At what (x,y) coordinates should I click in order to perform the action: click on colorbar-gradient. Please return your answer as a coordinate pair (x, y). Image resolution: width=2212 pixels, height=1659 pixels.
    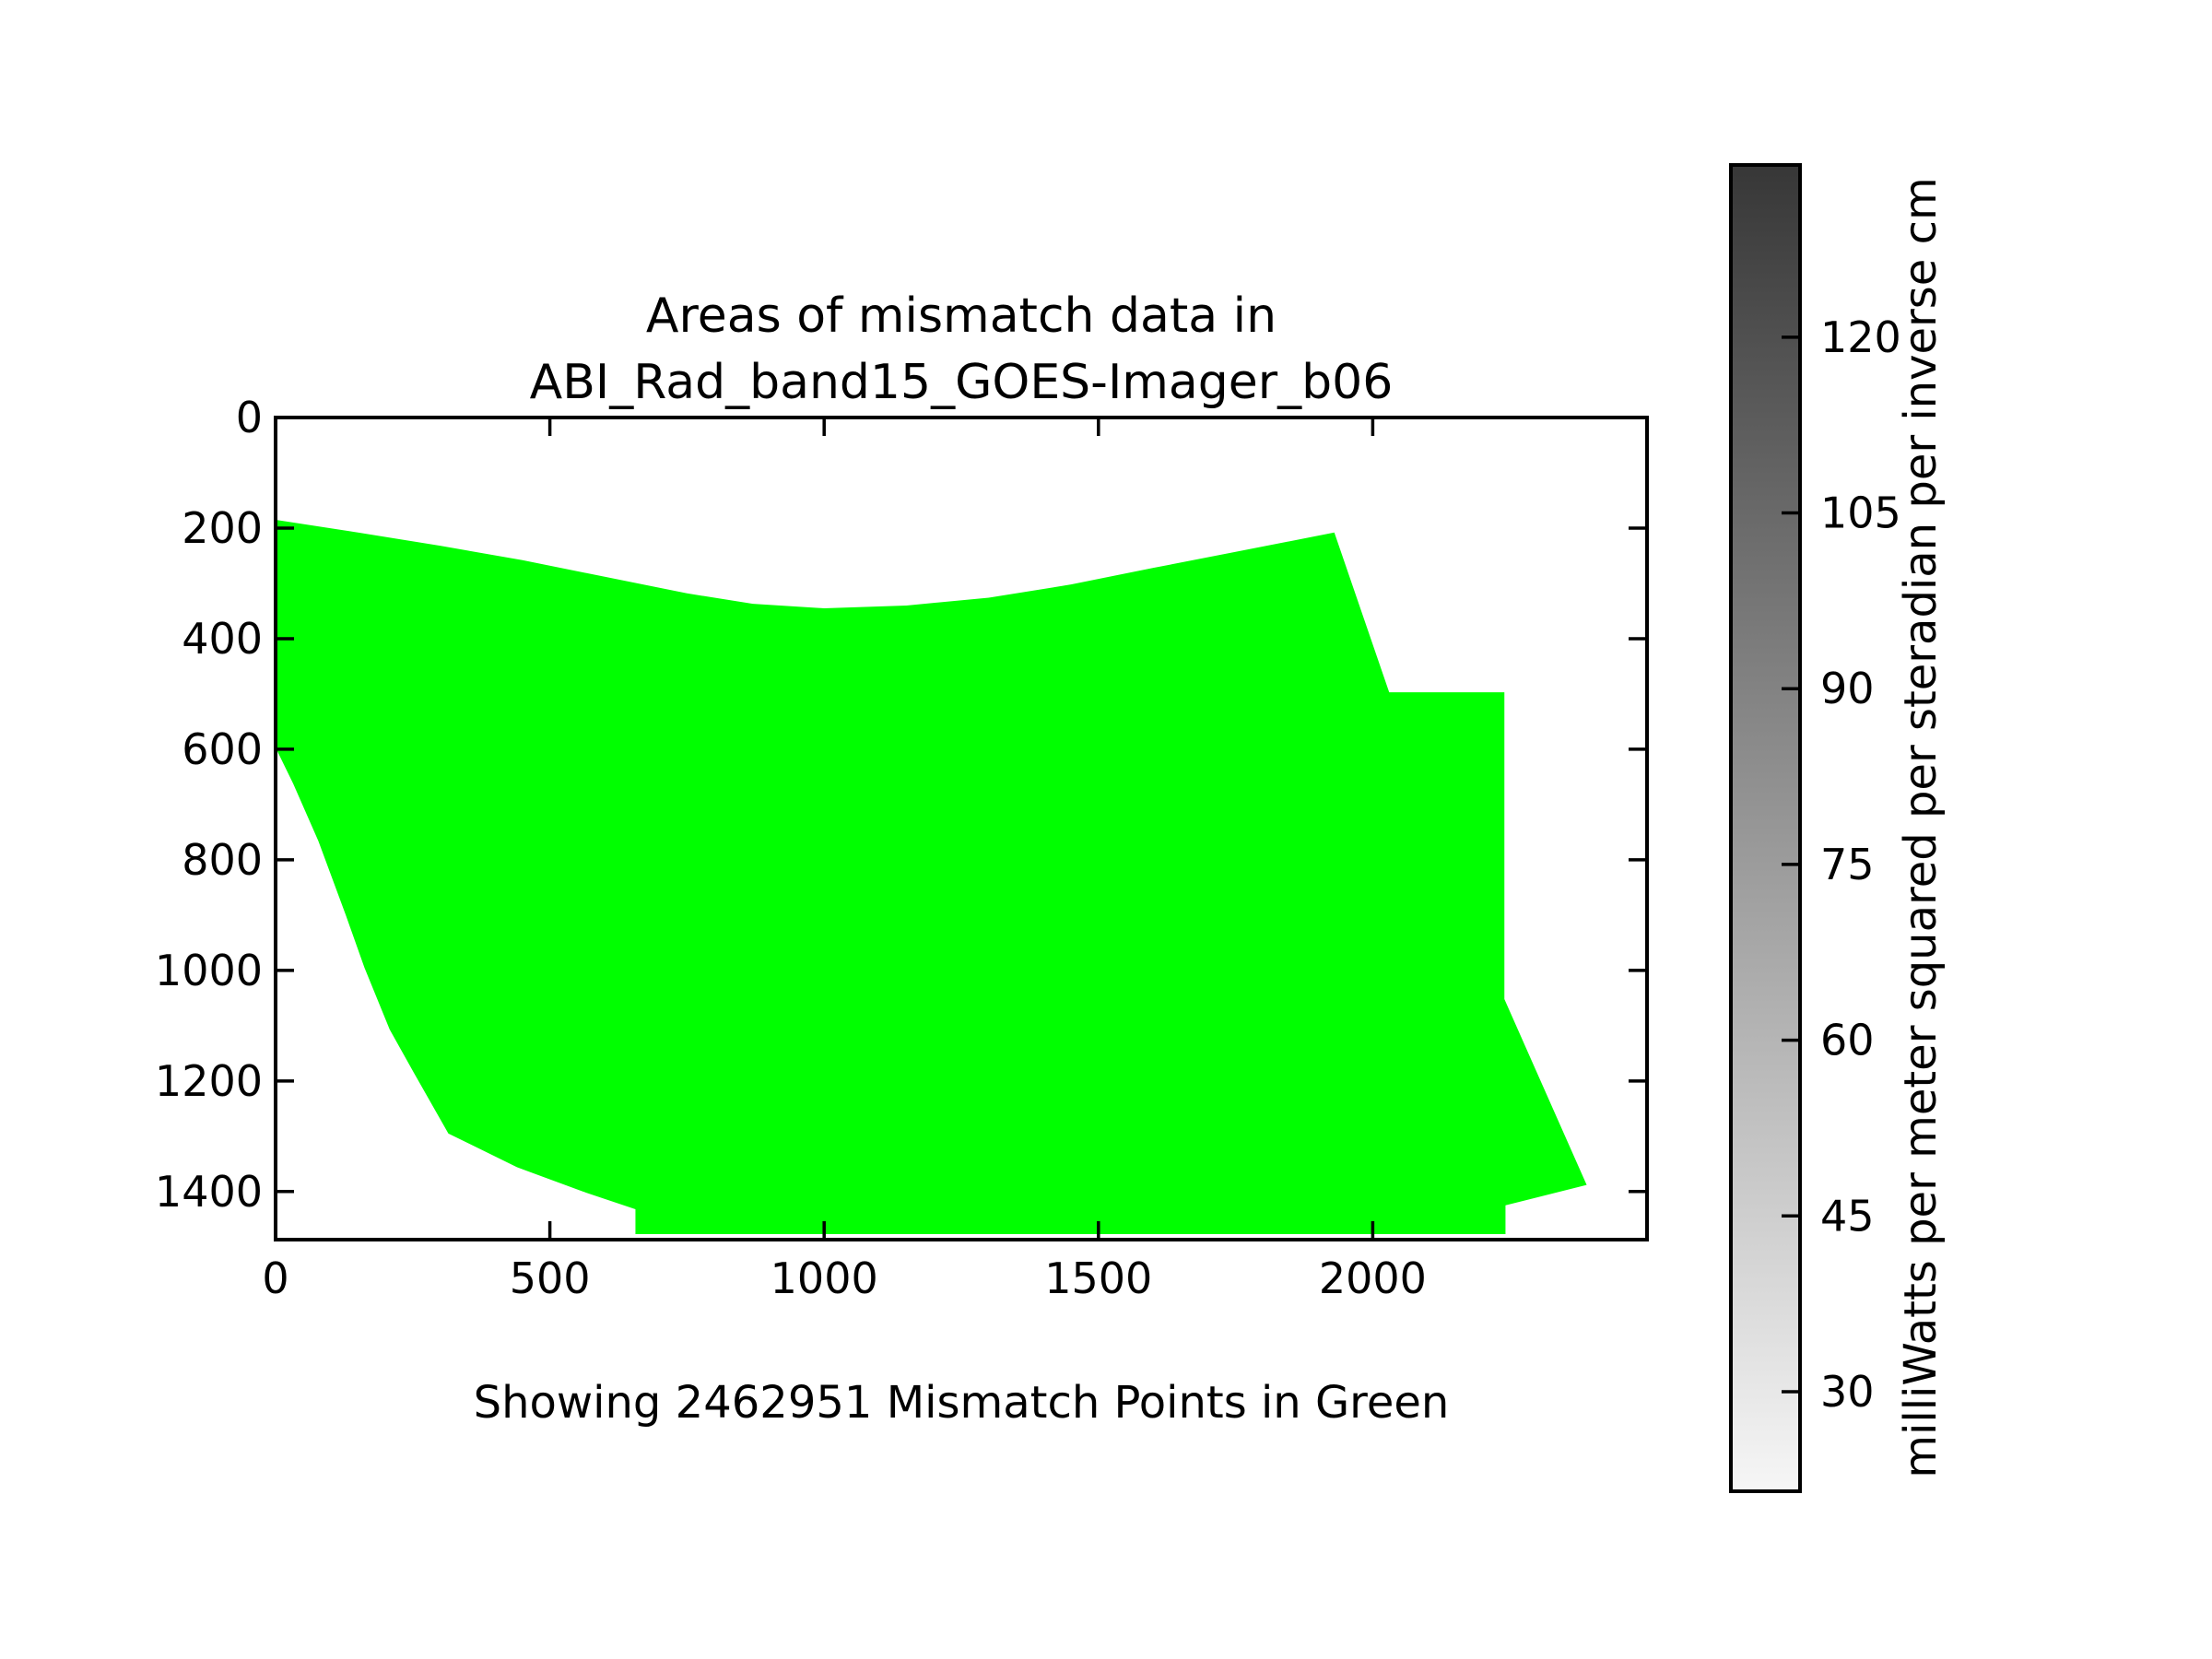
    Looking at the image, I should click on (1765, 828).